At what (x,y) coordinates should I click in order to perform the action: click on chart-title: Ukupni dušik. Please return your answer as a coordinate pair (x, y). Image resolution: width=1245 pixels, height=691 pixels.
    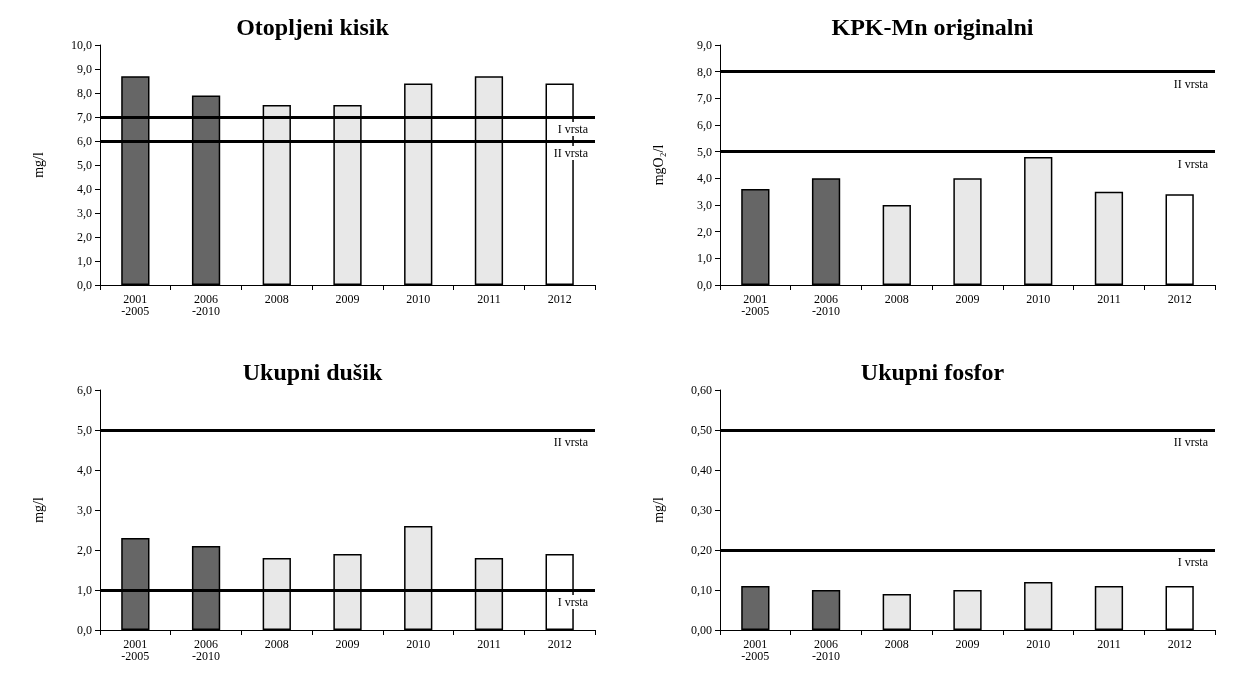
    Looking at the image, I should click on (312, 372).